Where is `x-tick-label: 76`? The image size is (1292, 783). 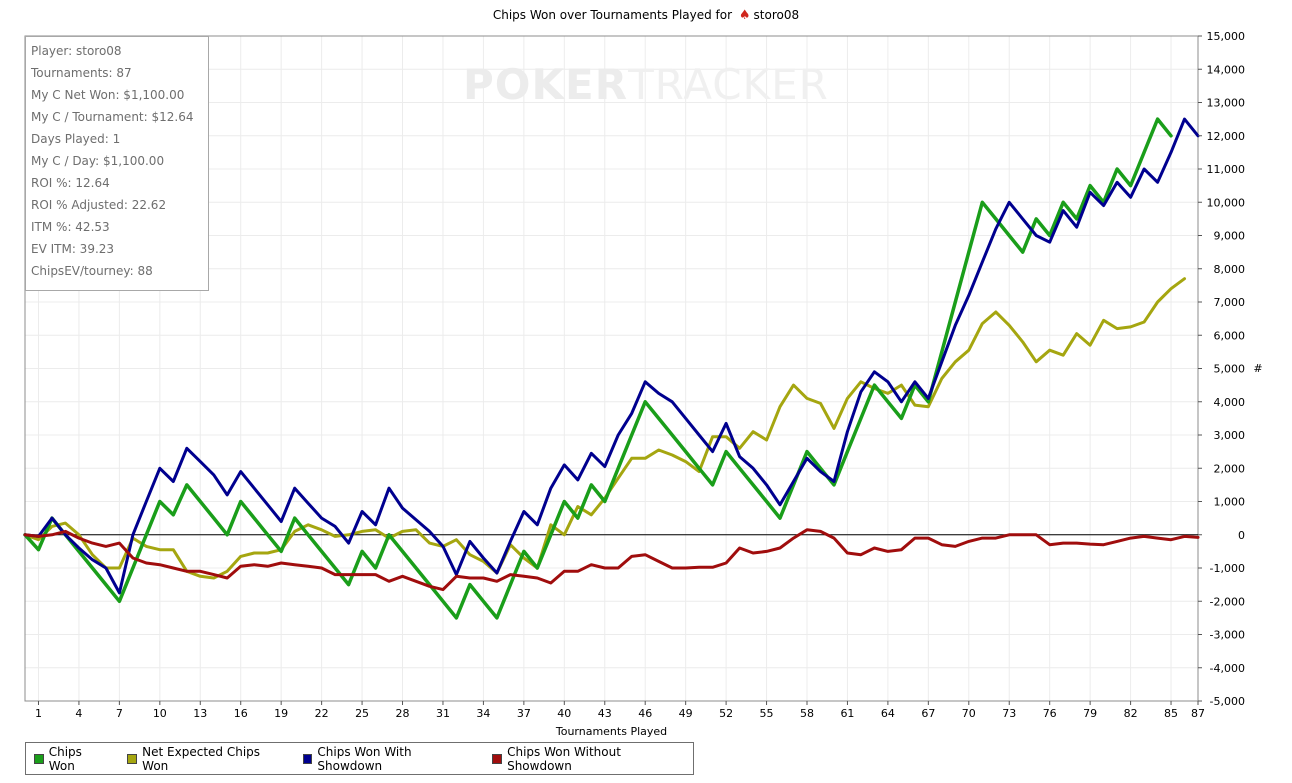 x-tick-label: 76 is located at coordinates (1050, 713).